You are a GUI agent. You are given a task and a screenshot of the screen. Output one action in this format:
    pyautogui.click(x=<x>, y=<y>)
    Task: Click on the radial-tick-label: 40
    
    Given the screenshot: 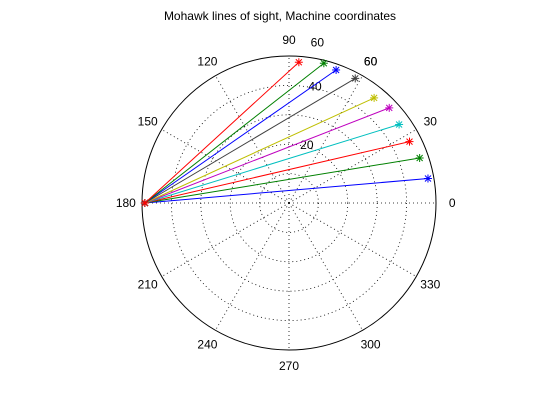 What is the action you would take?
    pyautogui.click(x=315, y=87)
    